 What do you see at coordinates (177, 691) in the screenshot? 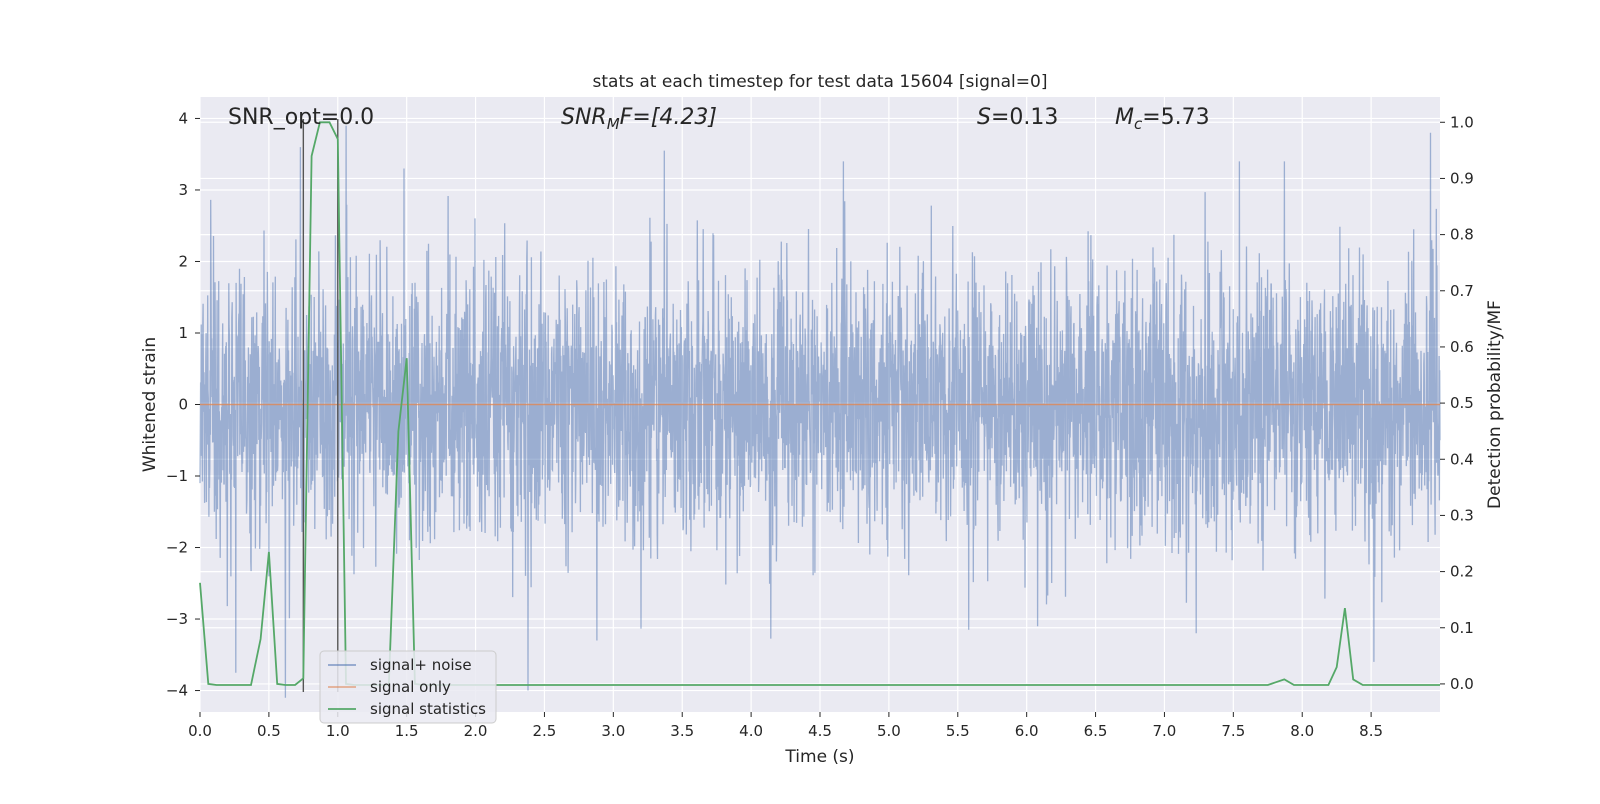
I see `y-tick-label: −4` at bounding box center [177, 691].